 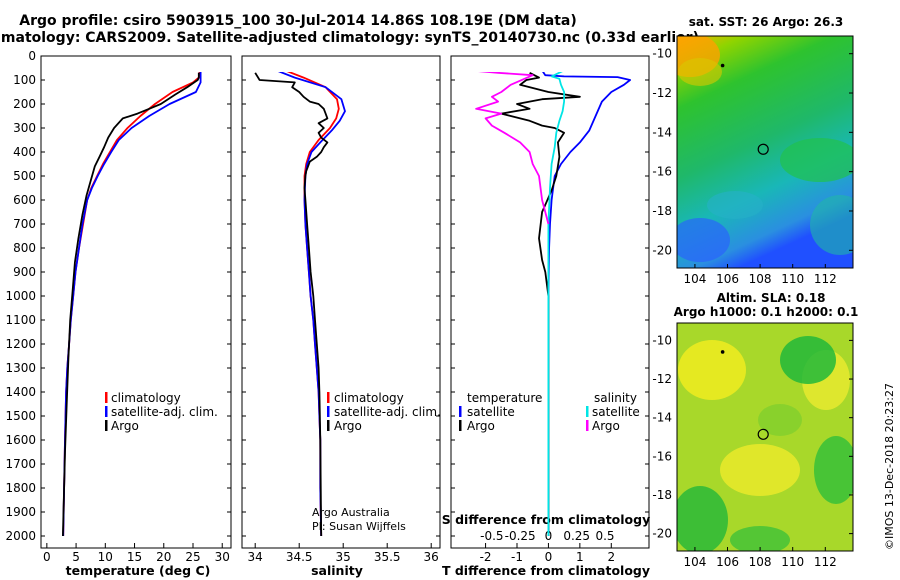 What do you see at coordinates (255, 557) in the screenshot?
I see `x-tick-label: 34` at bounding box center [255, 557].